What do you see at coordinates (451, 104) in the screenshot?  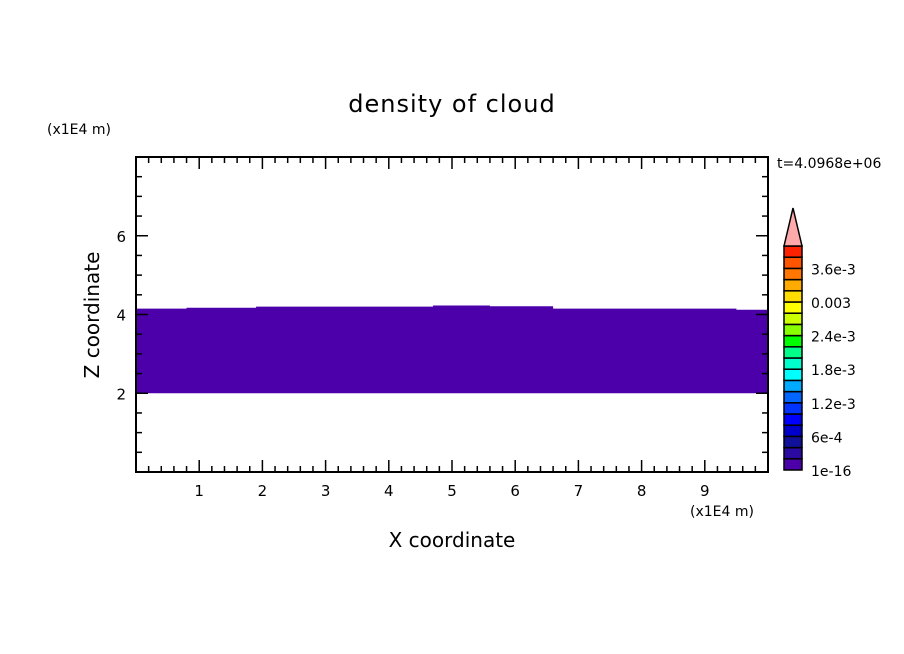 I see `chart-title: density of cloud` at bounding box center [451, 104].